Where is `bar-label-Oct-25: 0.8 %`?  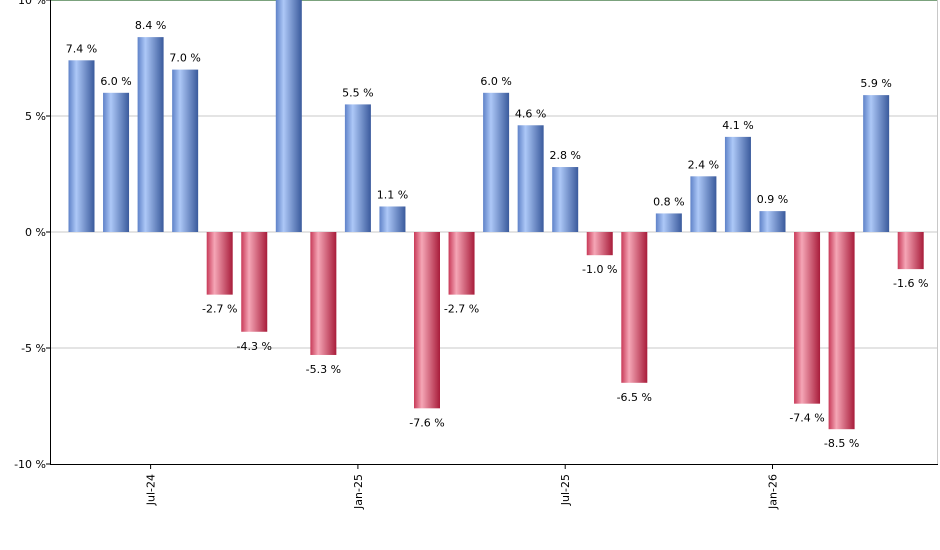
bar-label-Oct-25: 0.8 % is located at coordinates (668, 201).